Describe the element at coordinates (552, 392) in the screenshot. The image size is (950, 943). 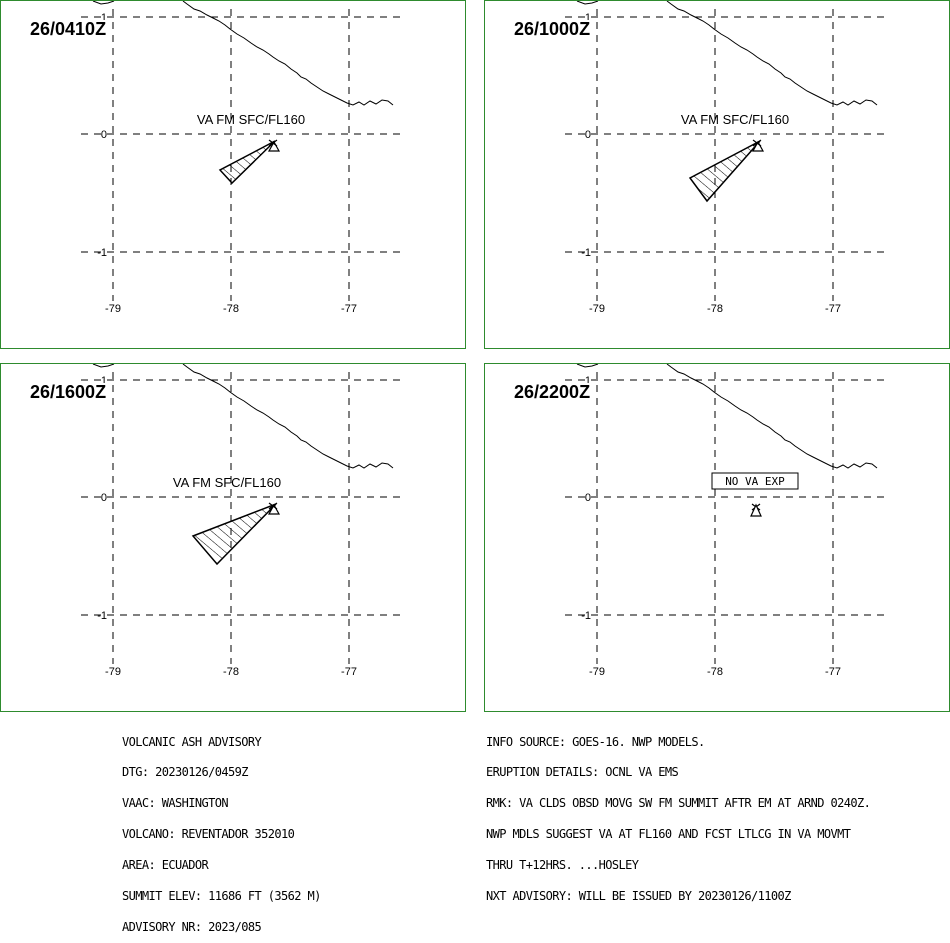
I see `panel-time: 26/2200Z` at that location.